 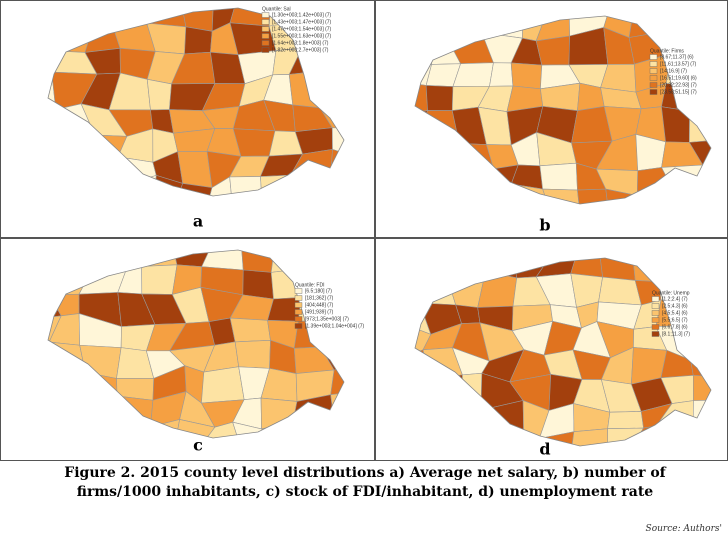 I want to click on legend-item: [1.43e+003;1.47e+003] (7), so click(x=302, y=22).